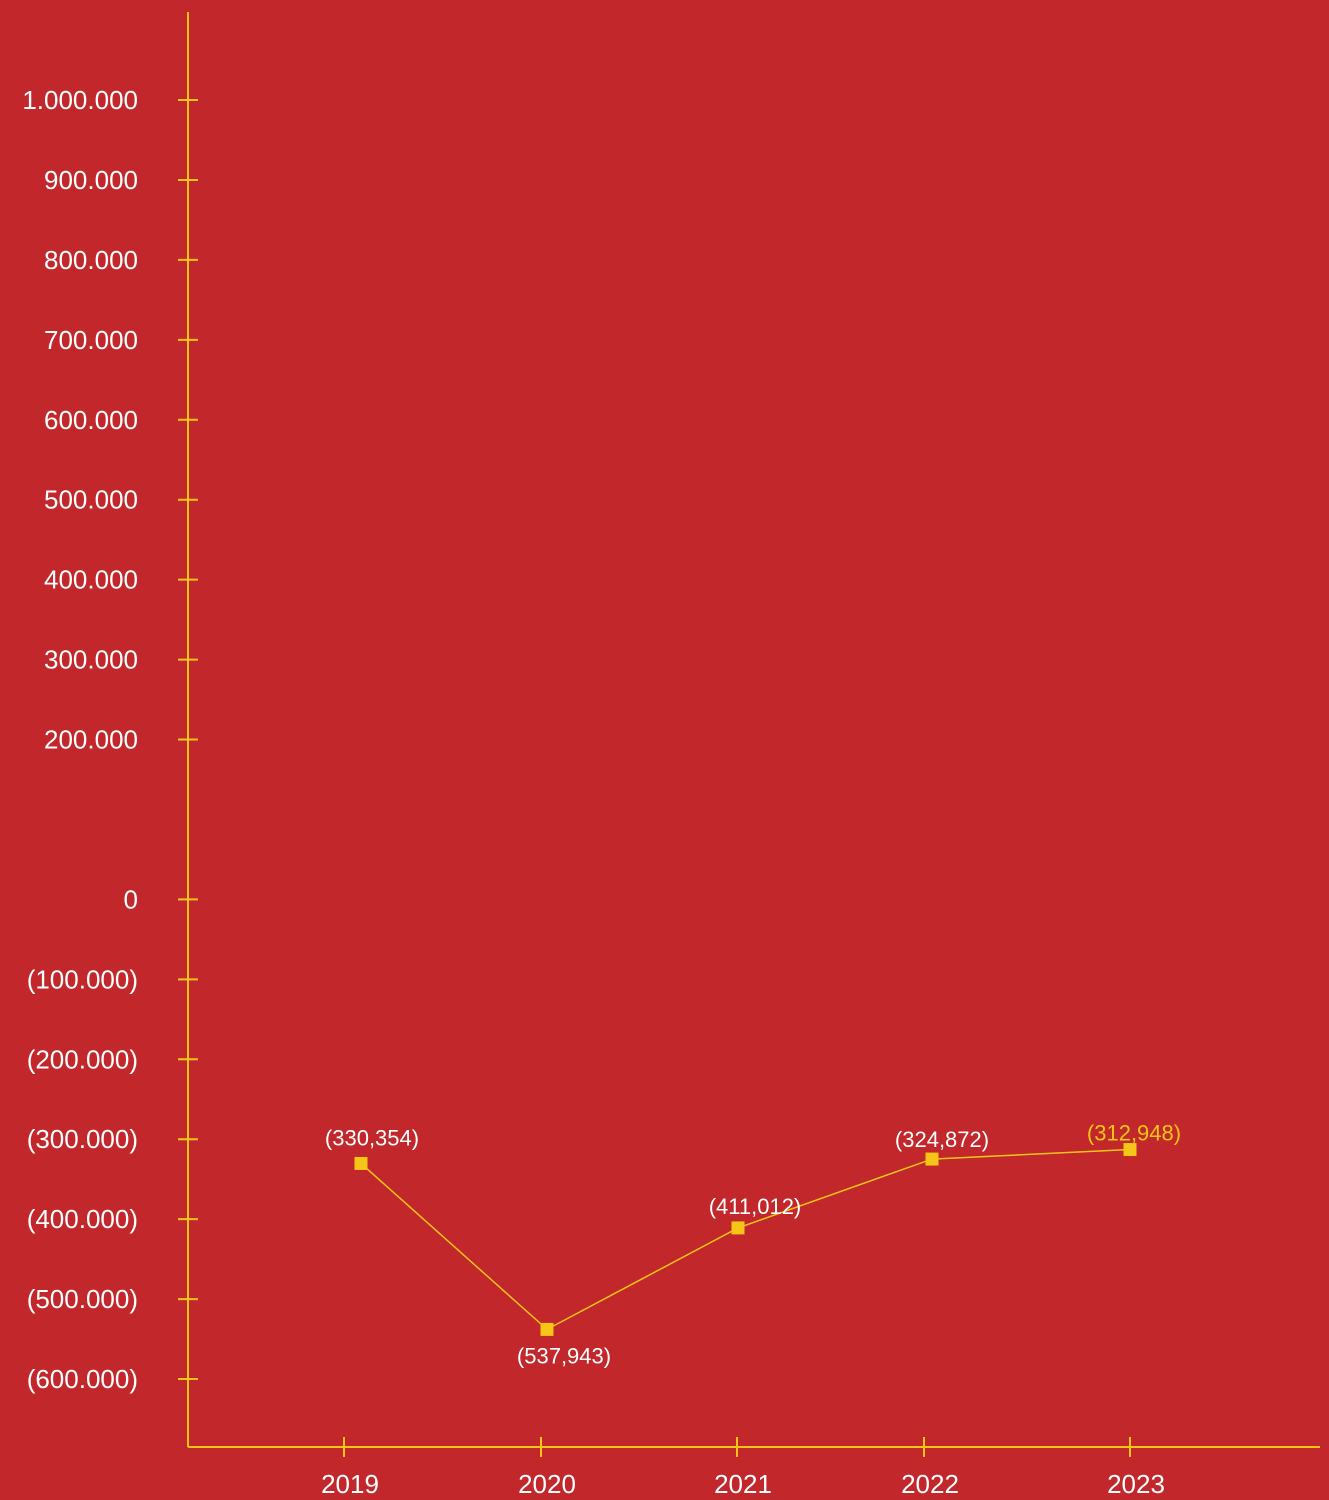 The height and width of the screenshot is (1500, 1329). I want to click on x-tick-label: 2023, so click(1136, 1484).